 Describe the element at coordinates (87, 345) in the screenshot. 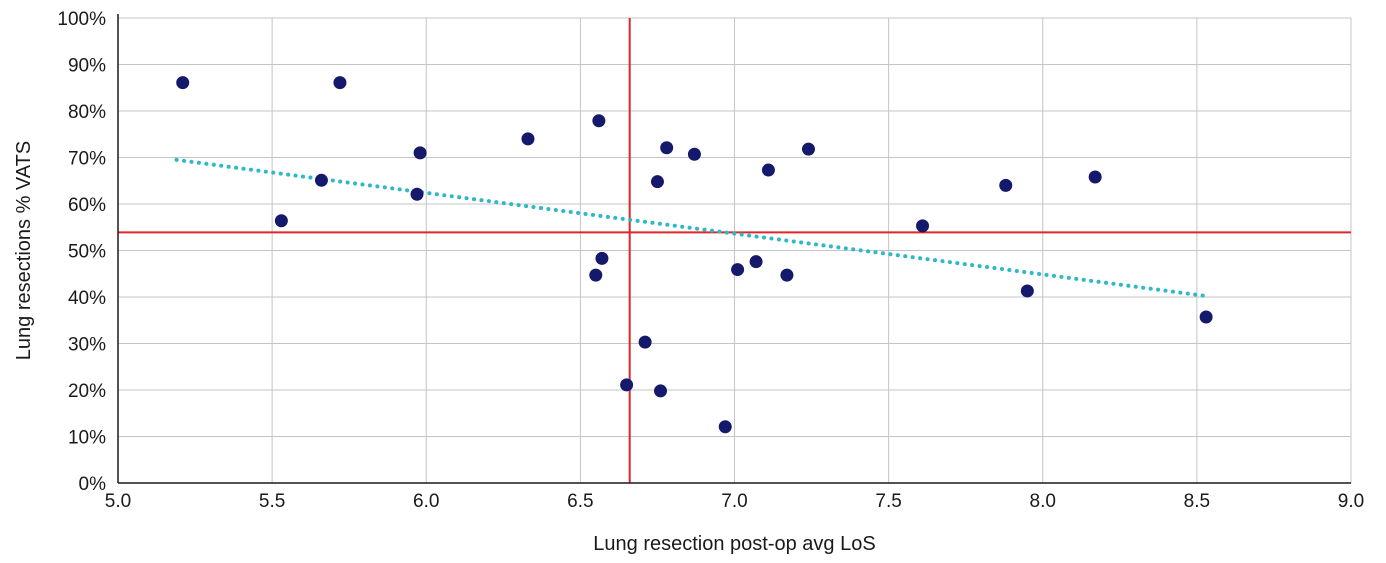

I see `y-tick-label: 30%` at that location.